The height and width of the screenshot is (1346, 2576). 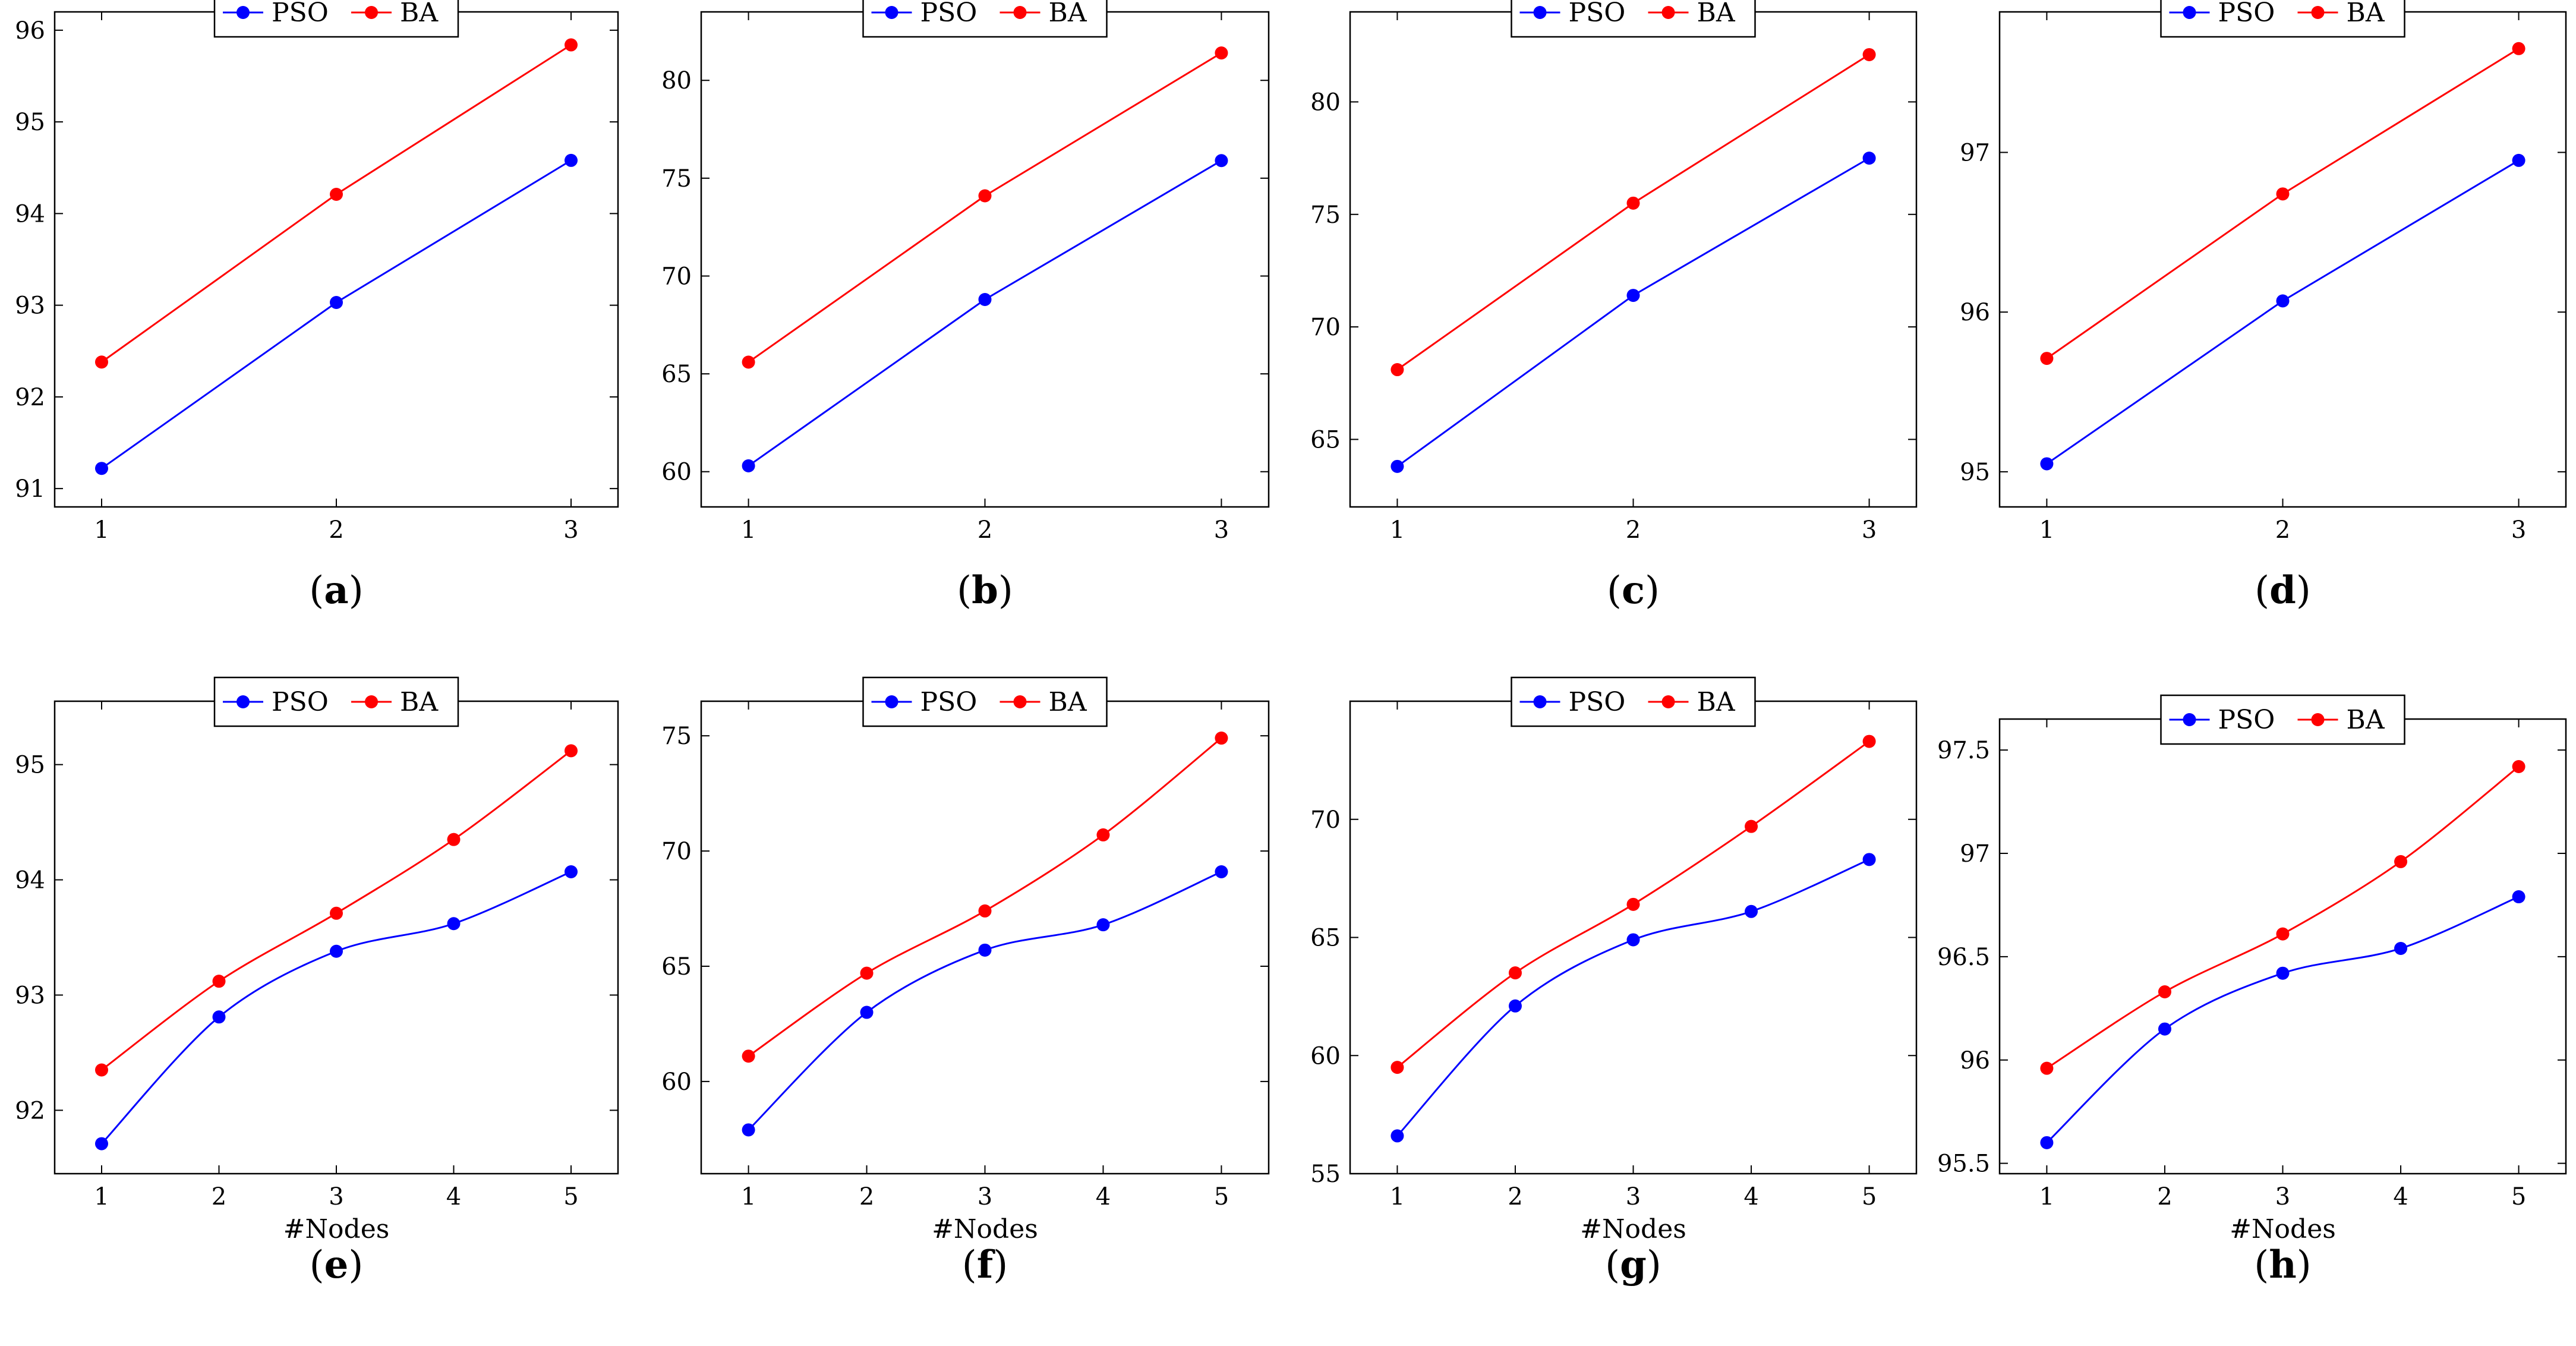 What do you see at coordinates (1751, 1197) in the screenshot?
I see `x-tick-label: 4` at bounding box center [1751, 1197].